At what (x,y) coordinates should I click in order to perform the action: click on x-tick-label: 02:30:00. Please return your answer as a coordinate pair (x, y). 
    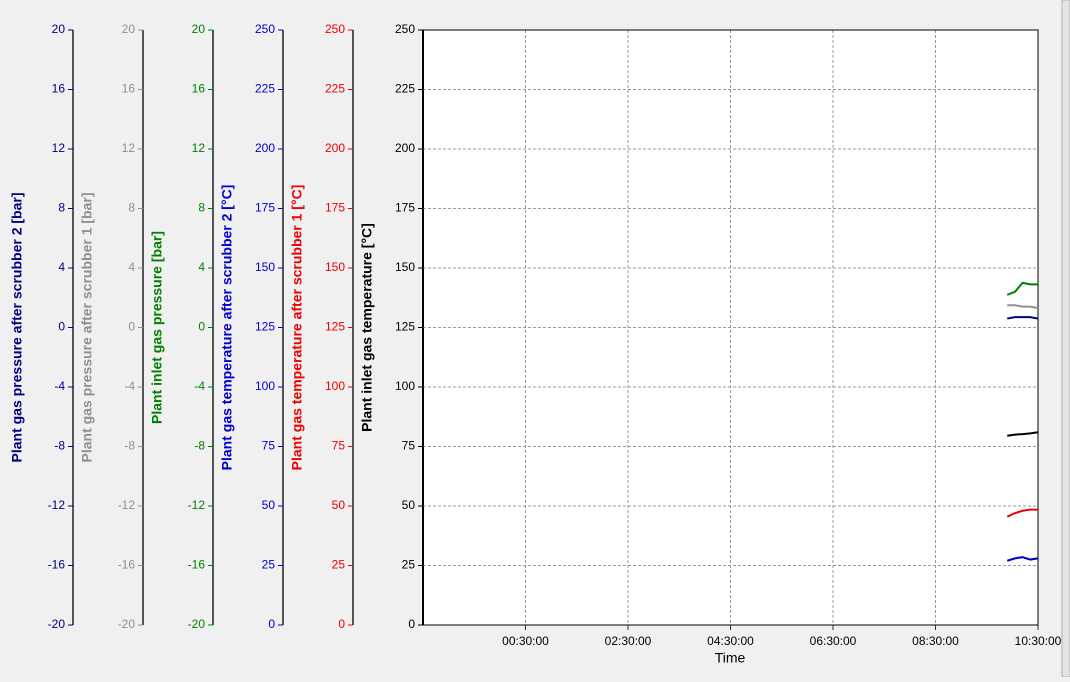
    Looking at the image, I should click on (628, 641).